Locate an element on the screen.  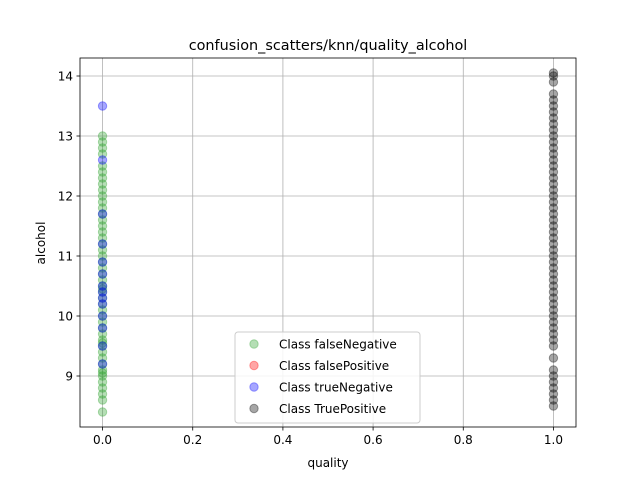
legend-label: Class trueNegative is located at coordinates (336, 388).